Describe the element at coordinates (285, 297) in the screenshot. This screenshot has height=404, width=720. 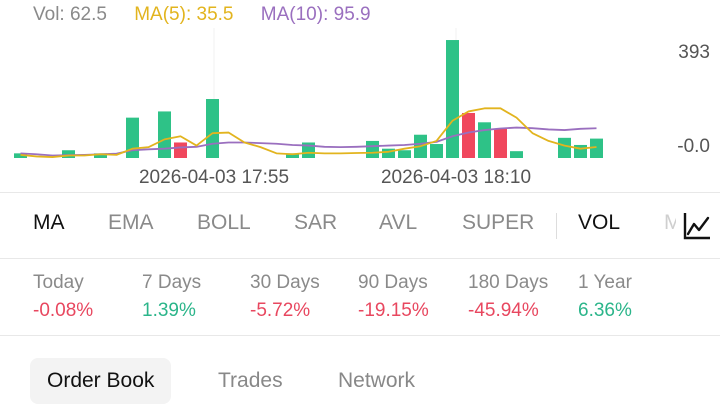
I see `period-30-days: 30 Days -5.72%` at that location.